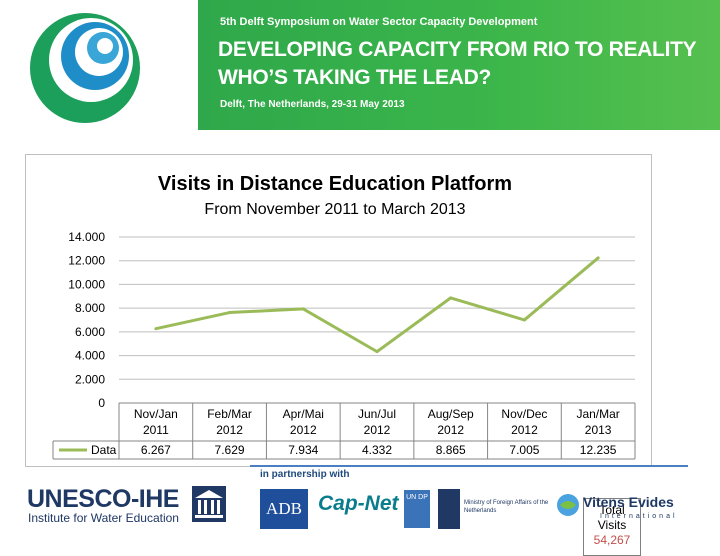 The height and width of the screenshot is (556, 720). I want to click on capnet-logo: Cap-Net, so click(358, 503).